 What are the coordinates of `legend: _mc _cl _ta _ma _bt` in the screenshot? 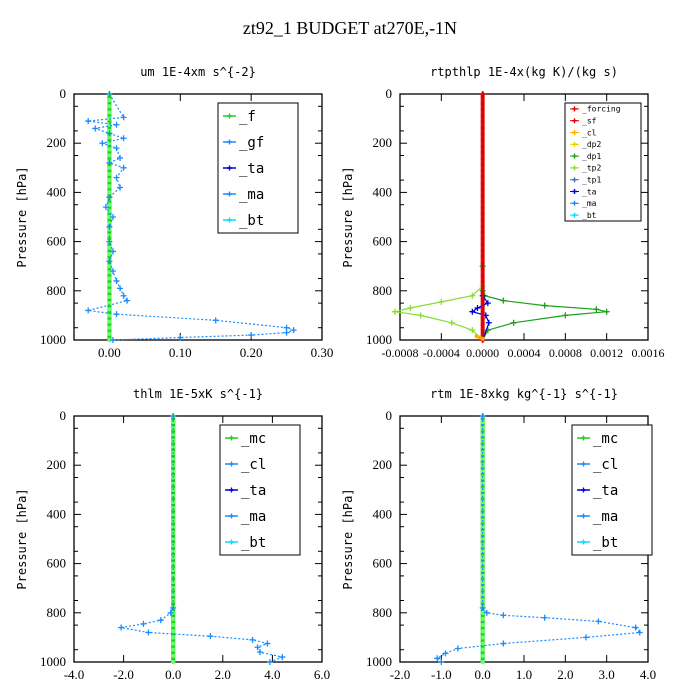 It's located at (260, 490).